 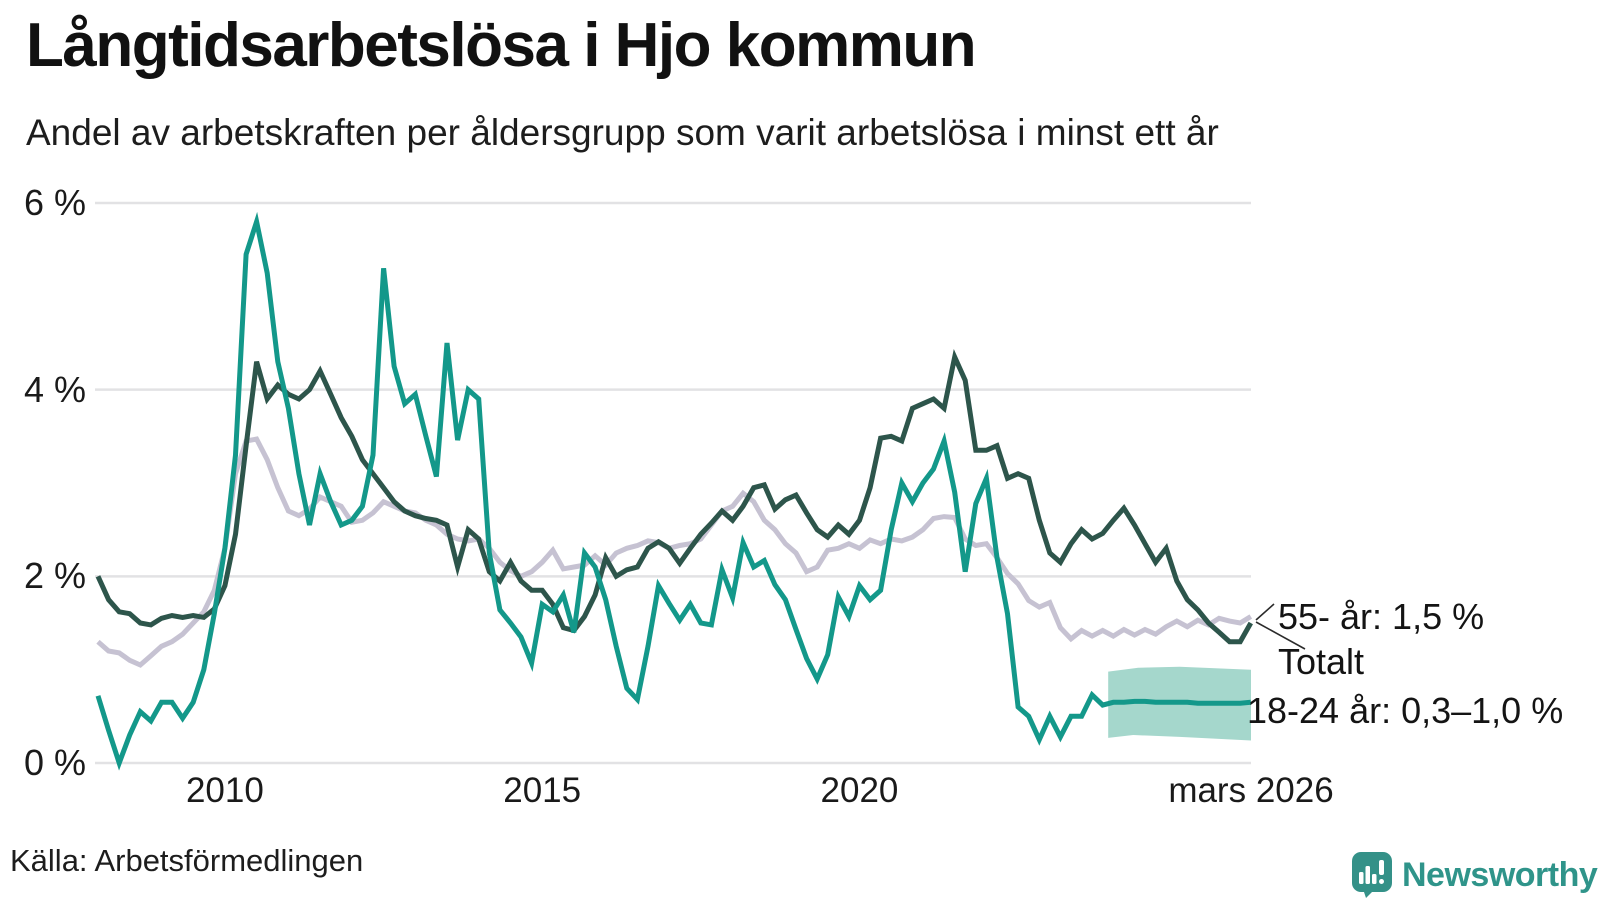 What do you see at coordinates (1405, 710) in the screenshot?
I see `annotation-18-24-ar: 18-24 år: 0,3–1,0 %` at bounding box center [1405, 710].